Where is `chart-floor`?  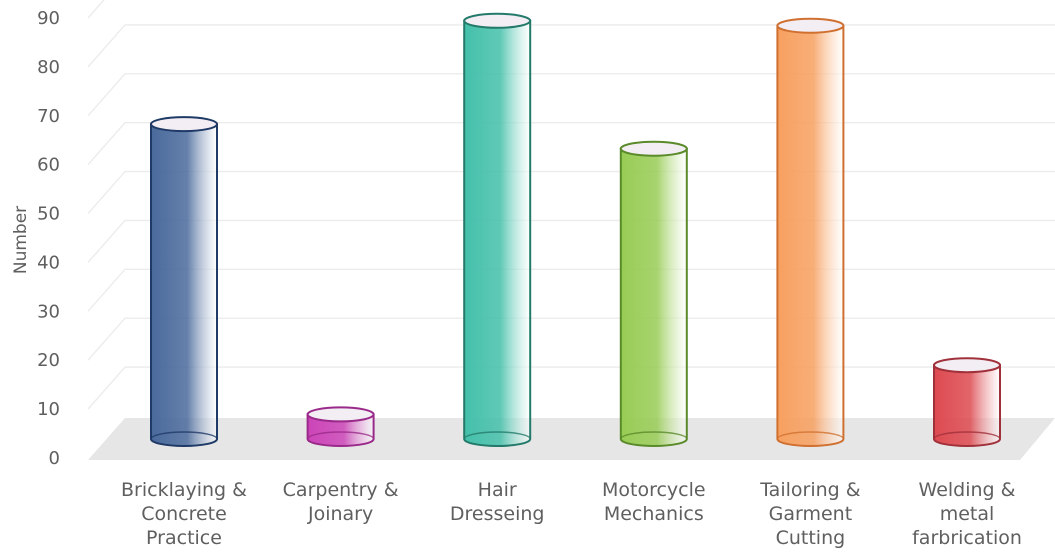 chart-floor is located at coordinates (571, 439).